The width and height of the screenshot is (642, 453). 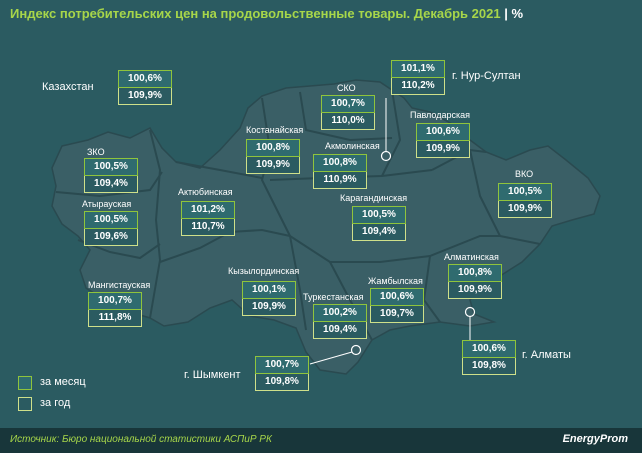 What do you see at coordinates (68, 87) in the screenshot?
I see `kazakhstan-label: Казахстан` at bounding box center [68, 87].